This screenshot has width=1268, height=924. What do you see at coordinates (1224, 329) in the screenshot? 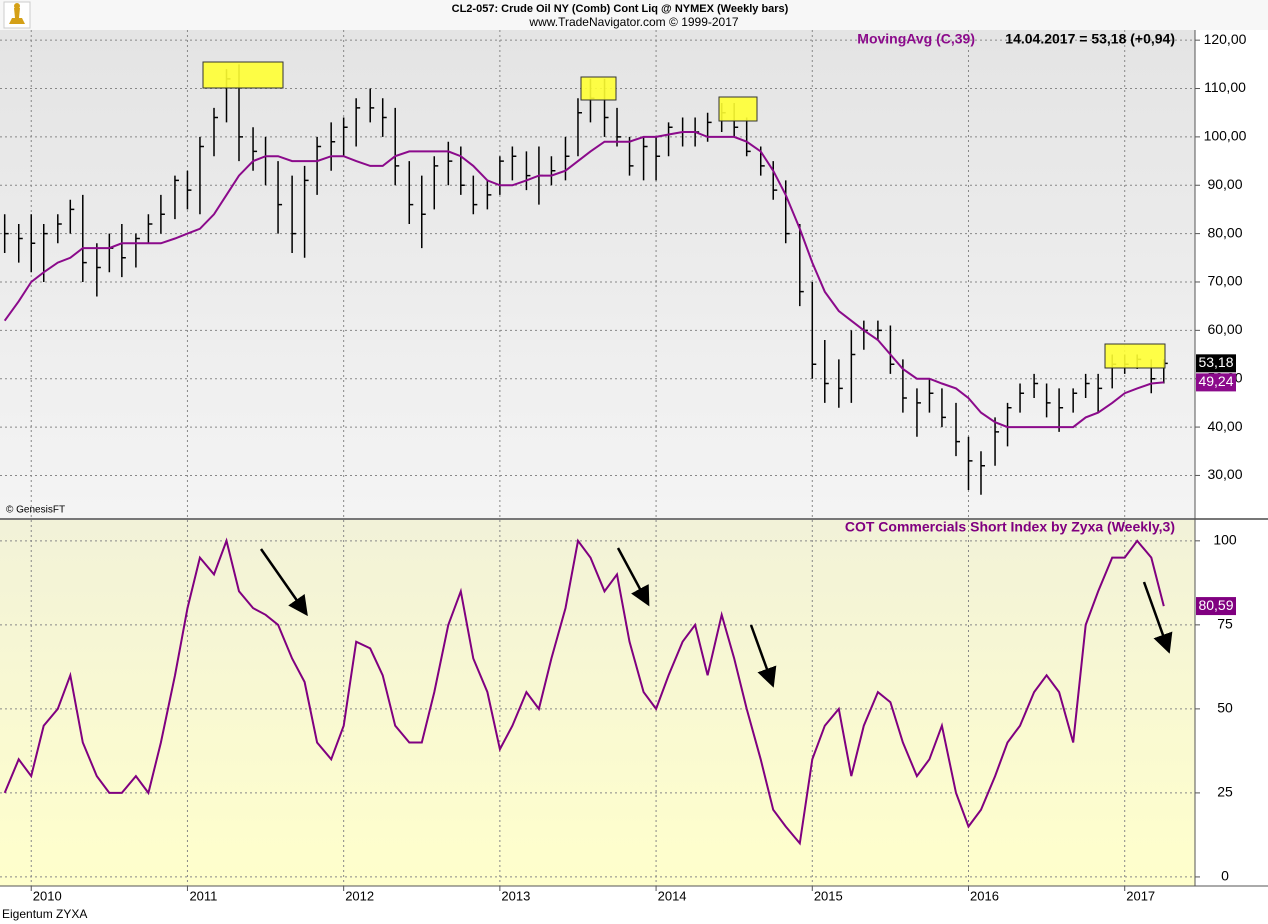
I see `y-tick-label: 60,00` at bounding box center [1224, 329].